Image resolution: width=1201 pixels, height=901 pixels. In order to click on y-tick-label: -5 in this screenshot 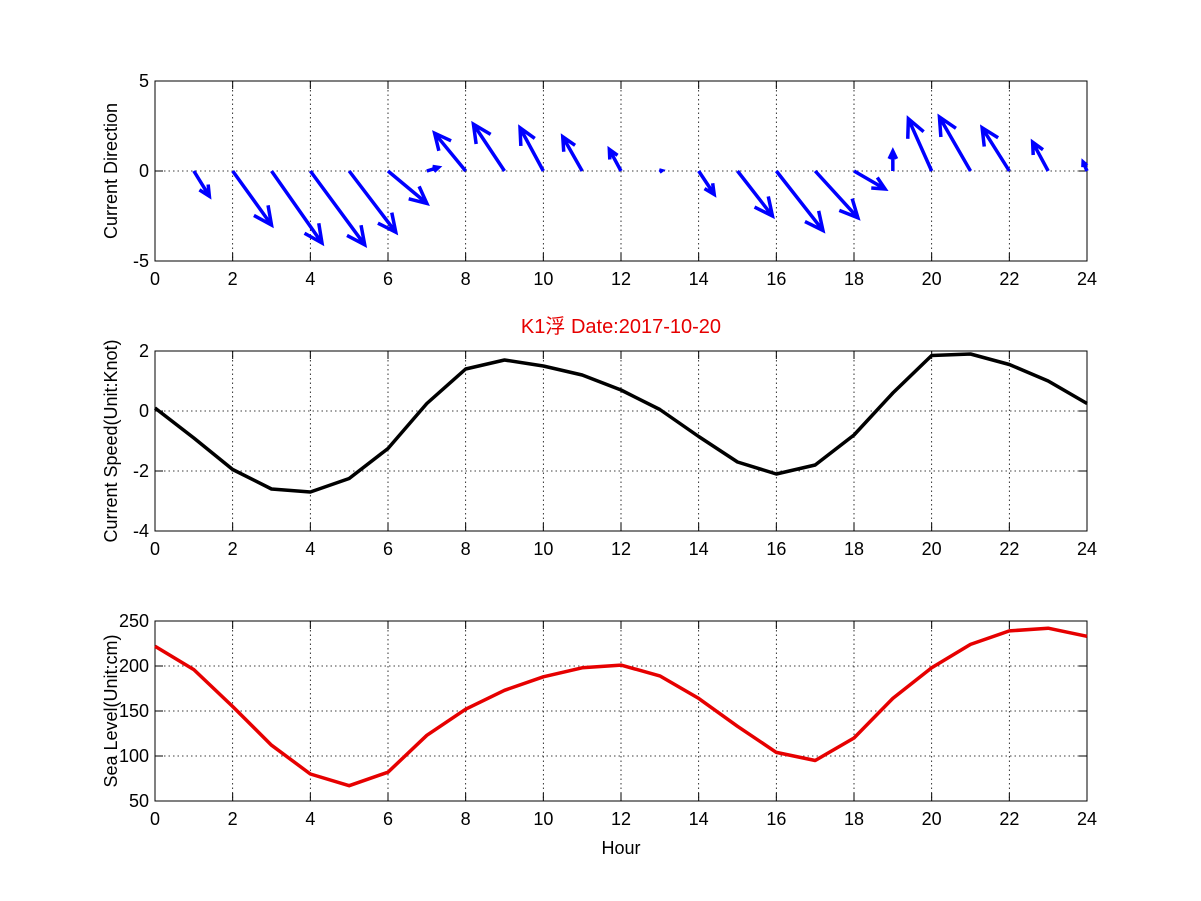, I will do `click(141, 261)`.